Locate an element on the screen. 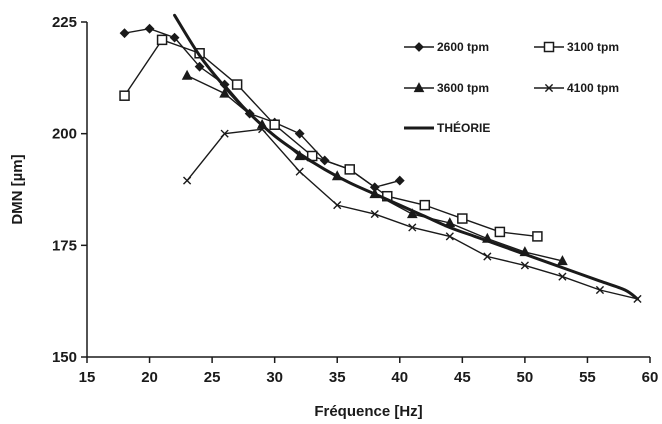 The width and height of the screenshot is (662, 424). y-tick-label: 150 is located at coordinates (64, 357).